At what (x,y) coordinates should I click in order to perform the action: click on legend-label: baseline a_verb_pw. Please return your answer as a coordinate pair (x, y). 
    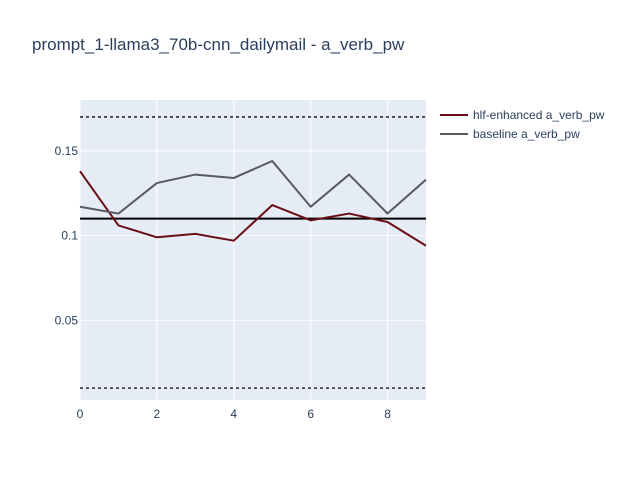
    Looking at the image, I should click on (526, 134).